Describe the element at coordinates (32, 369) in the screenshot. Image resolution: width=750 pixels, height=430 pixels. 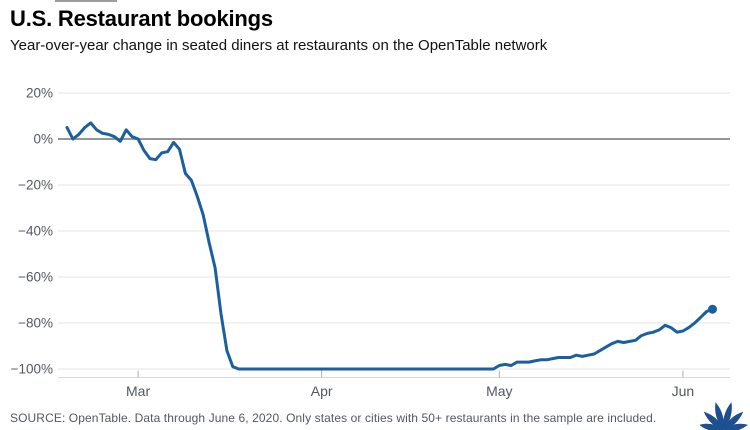
I see `y-axis-label: −100%` at that location.